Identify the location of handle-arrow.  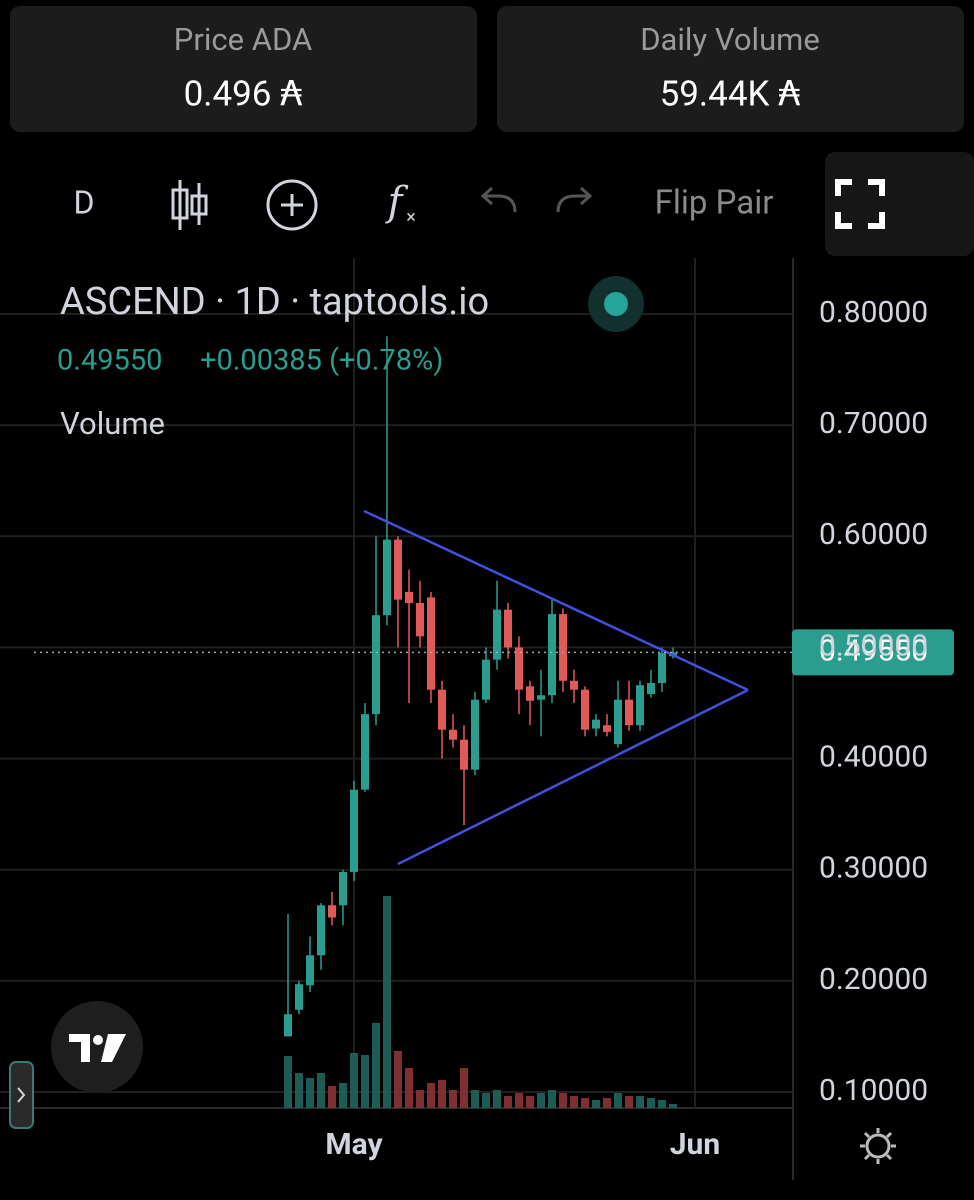
(21, 1095).